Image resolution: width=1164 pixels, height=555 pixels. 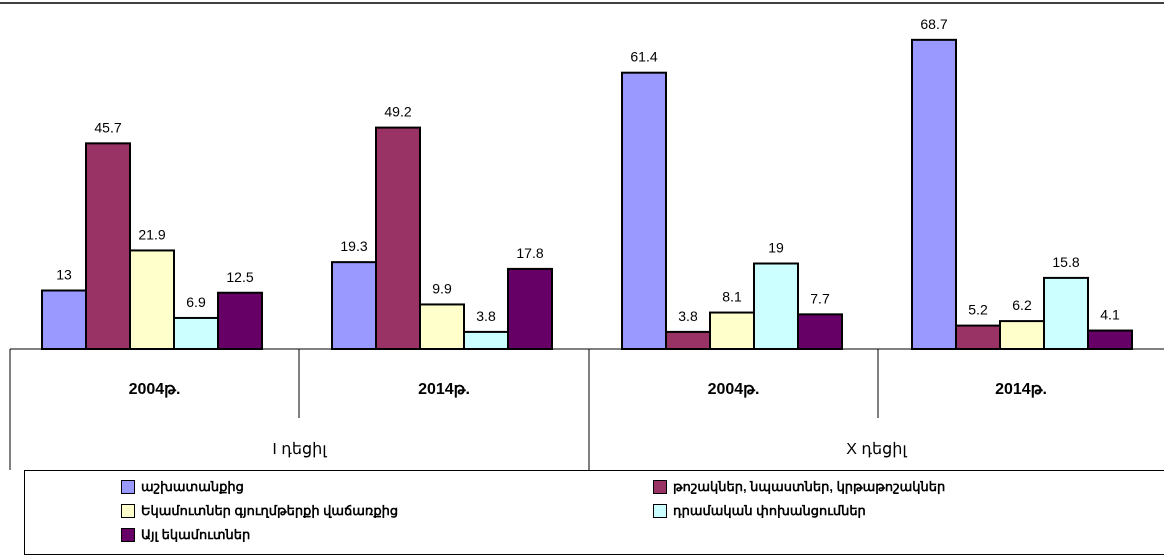 I want to click on data-label: 8.1, so click(x=732, y=297).